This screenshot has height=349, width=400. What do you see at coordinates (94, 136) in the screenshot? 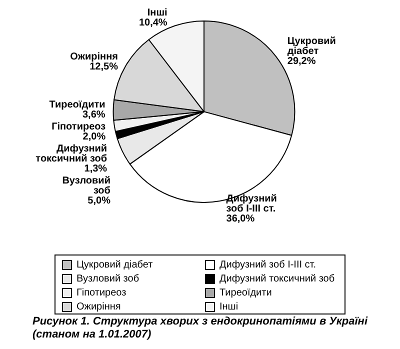
I see `data-label: 2,0%` at bounding box center [94, 136].